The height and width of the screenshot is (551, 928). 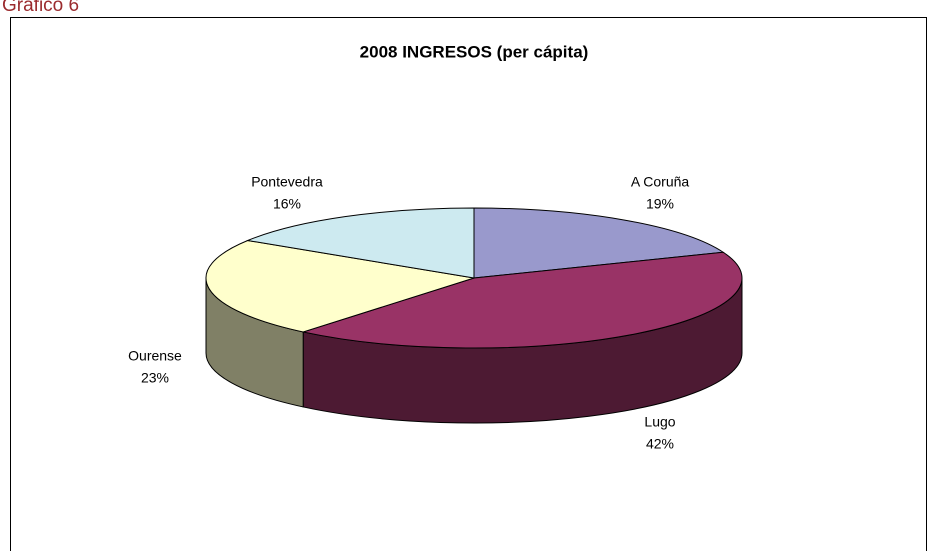 I want to click on caption: Gráfico 6, so click(x=40, y=8).